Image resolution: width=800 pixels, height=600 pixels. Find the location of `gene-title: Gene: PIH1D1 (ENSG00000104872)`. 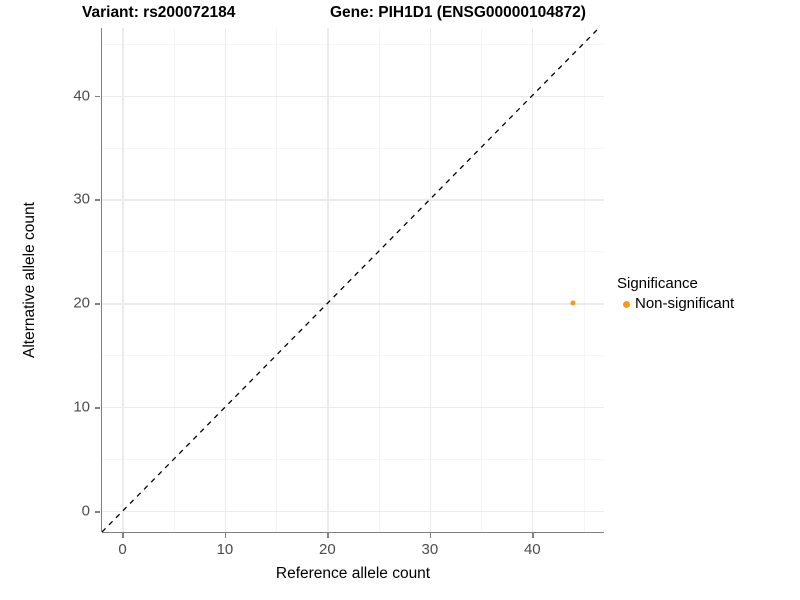

gene-title: Gene: PIH1D1 (ENSG00000104872) is located at coordinates (458, 12).